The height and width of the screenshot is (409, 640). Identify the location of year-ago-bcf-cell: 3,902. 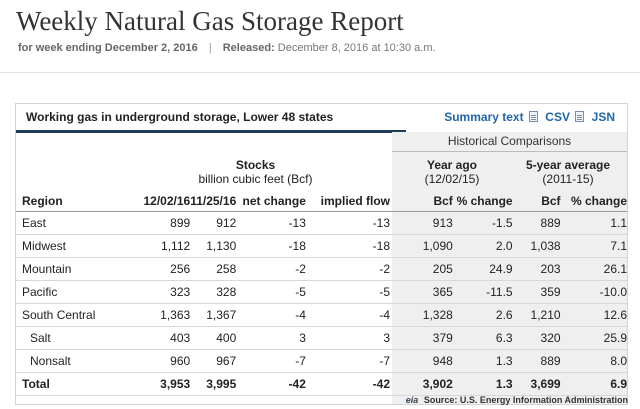
(427, 384).